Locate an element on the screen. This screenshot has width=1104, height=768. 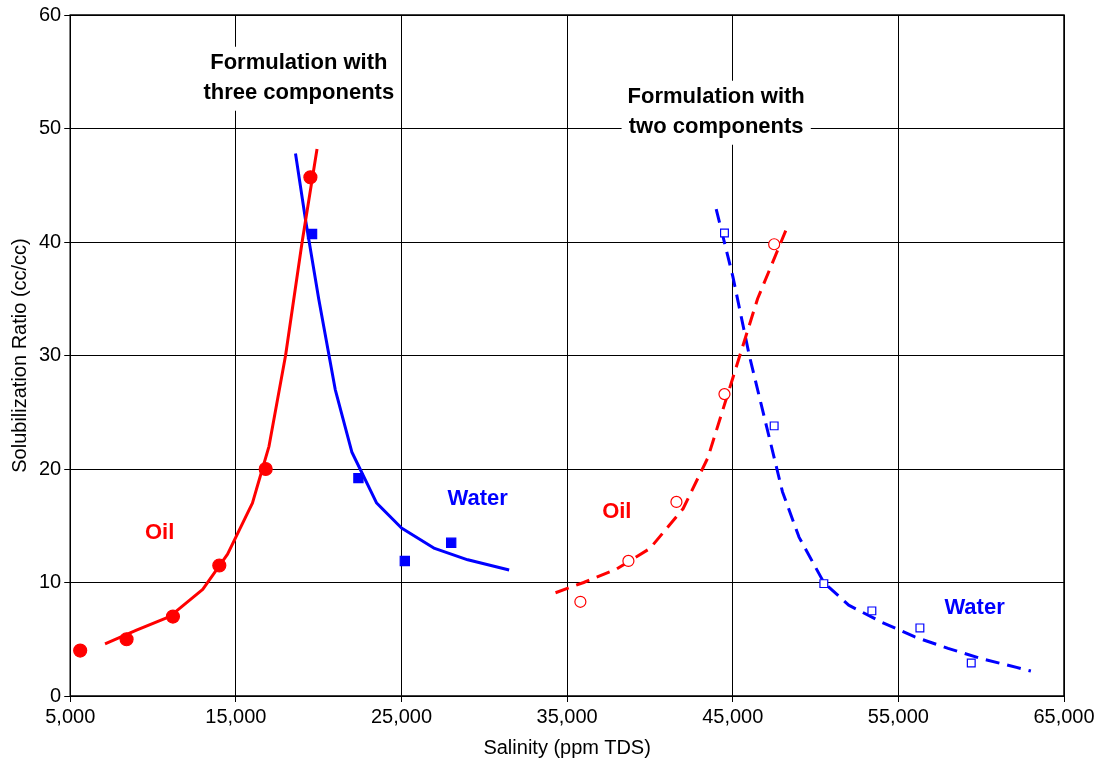
y-tick-label: 60 is located at coordinates (50, 13).